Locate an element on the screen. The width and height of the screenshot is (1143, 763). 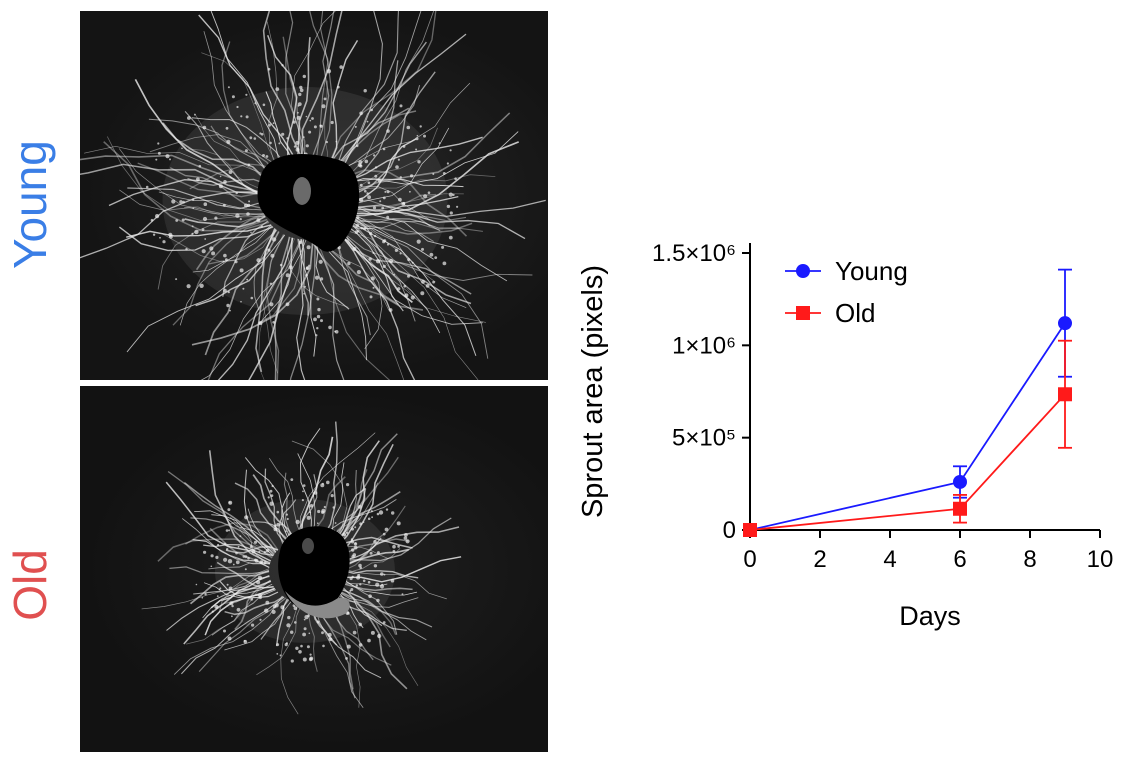
y-tick-label: 1×10⁶ is located at coordinates (704, 345).